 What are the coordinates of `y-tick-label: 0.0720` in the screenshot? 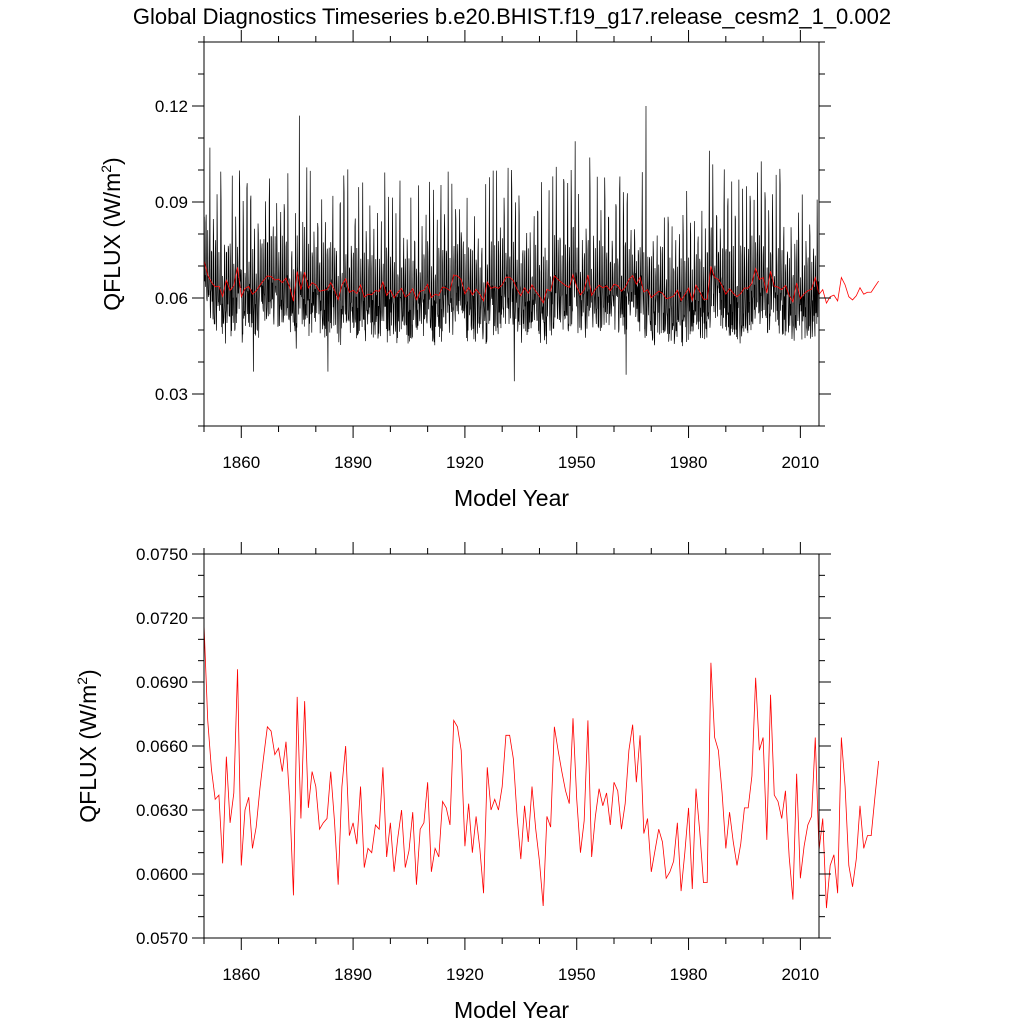 It's located at (162, 618).